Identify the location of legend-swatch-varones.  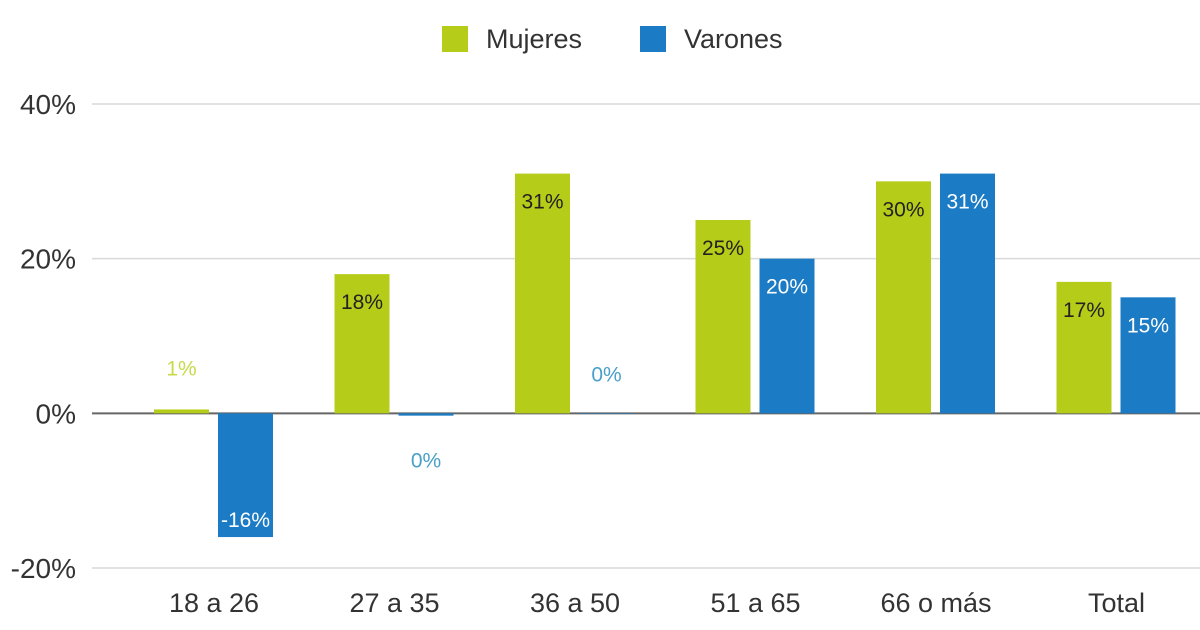
(653, 39).